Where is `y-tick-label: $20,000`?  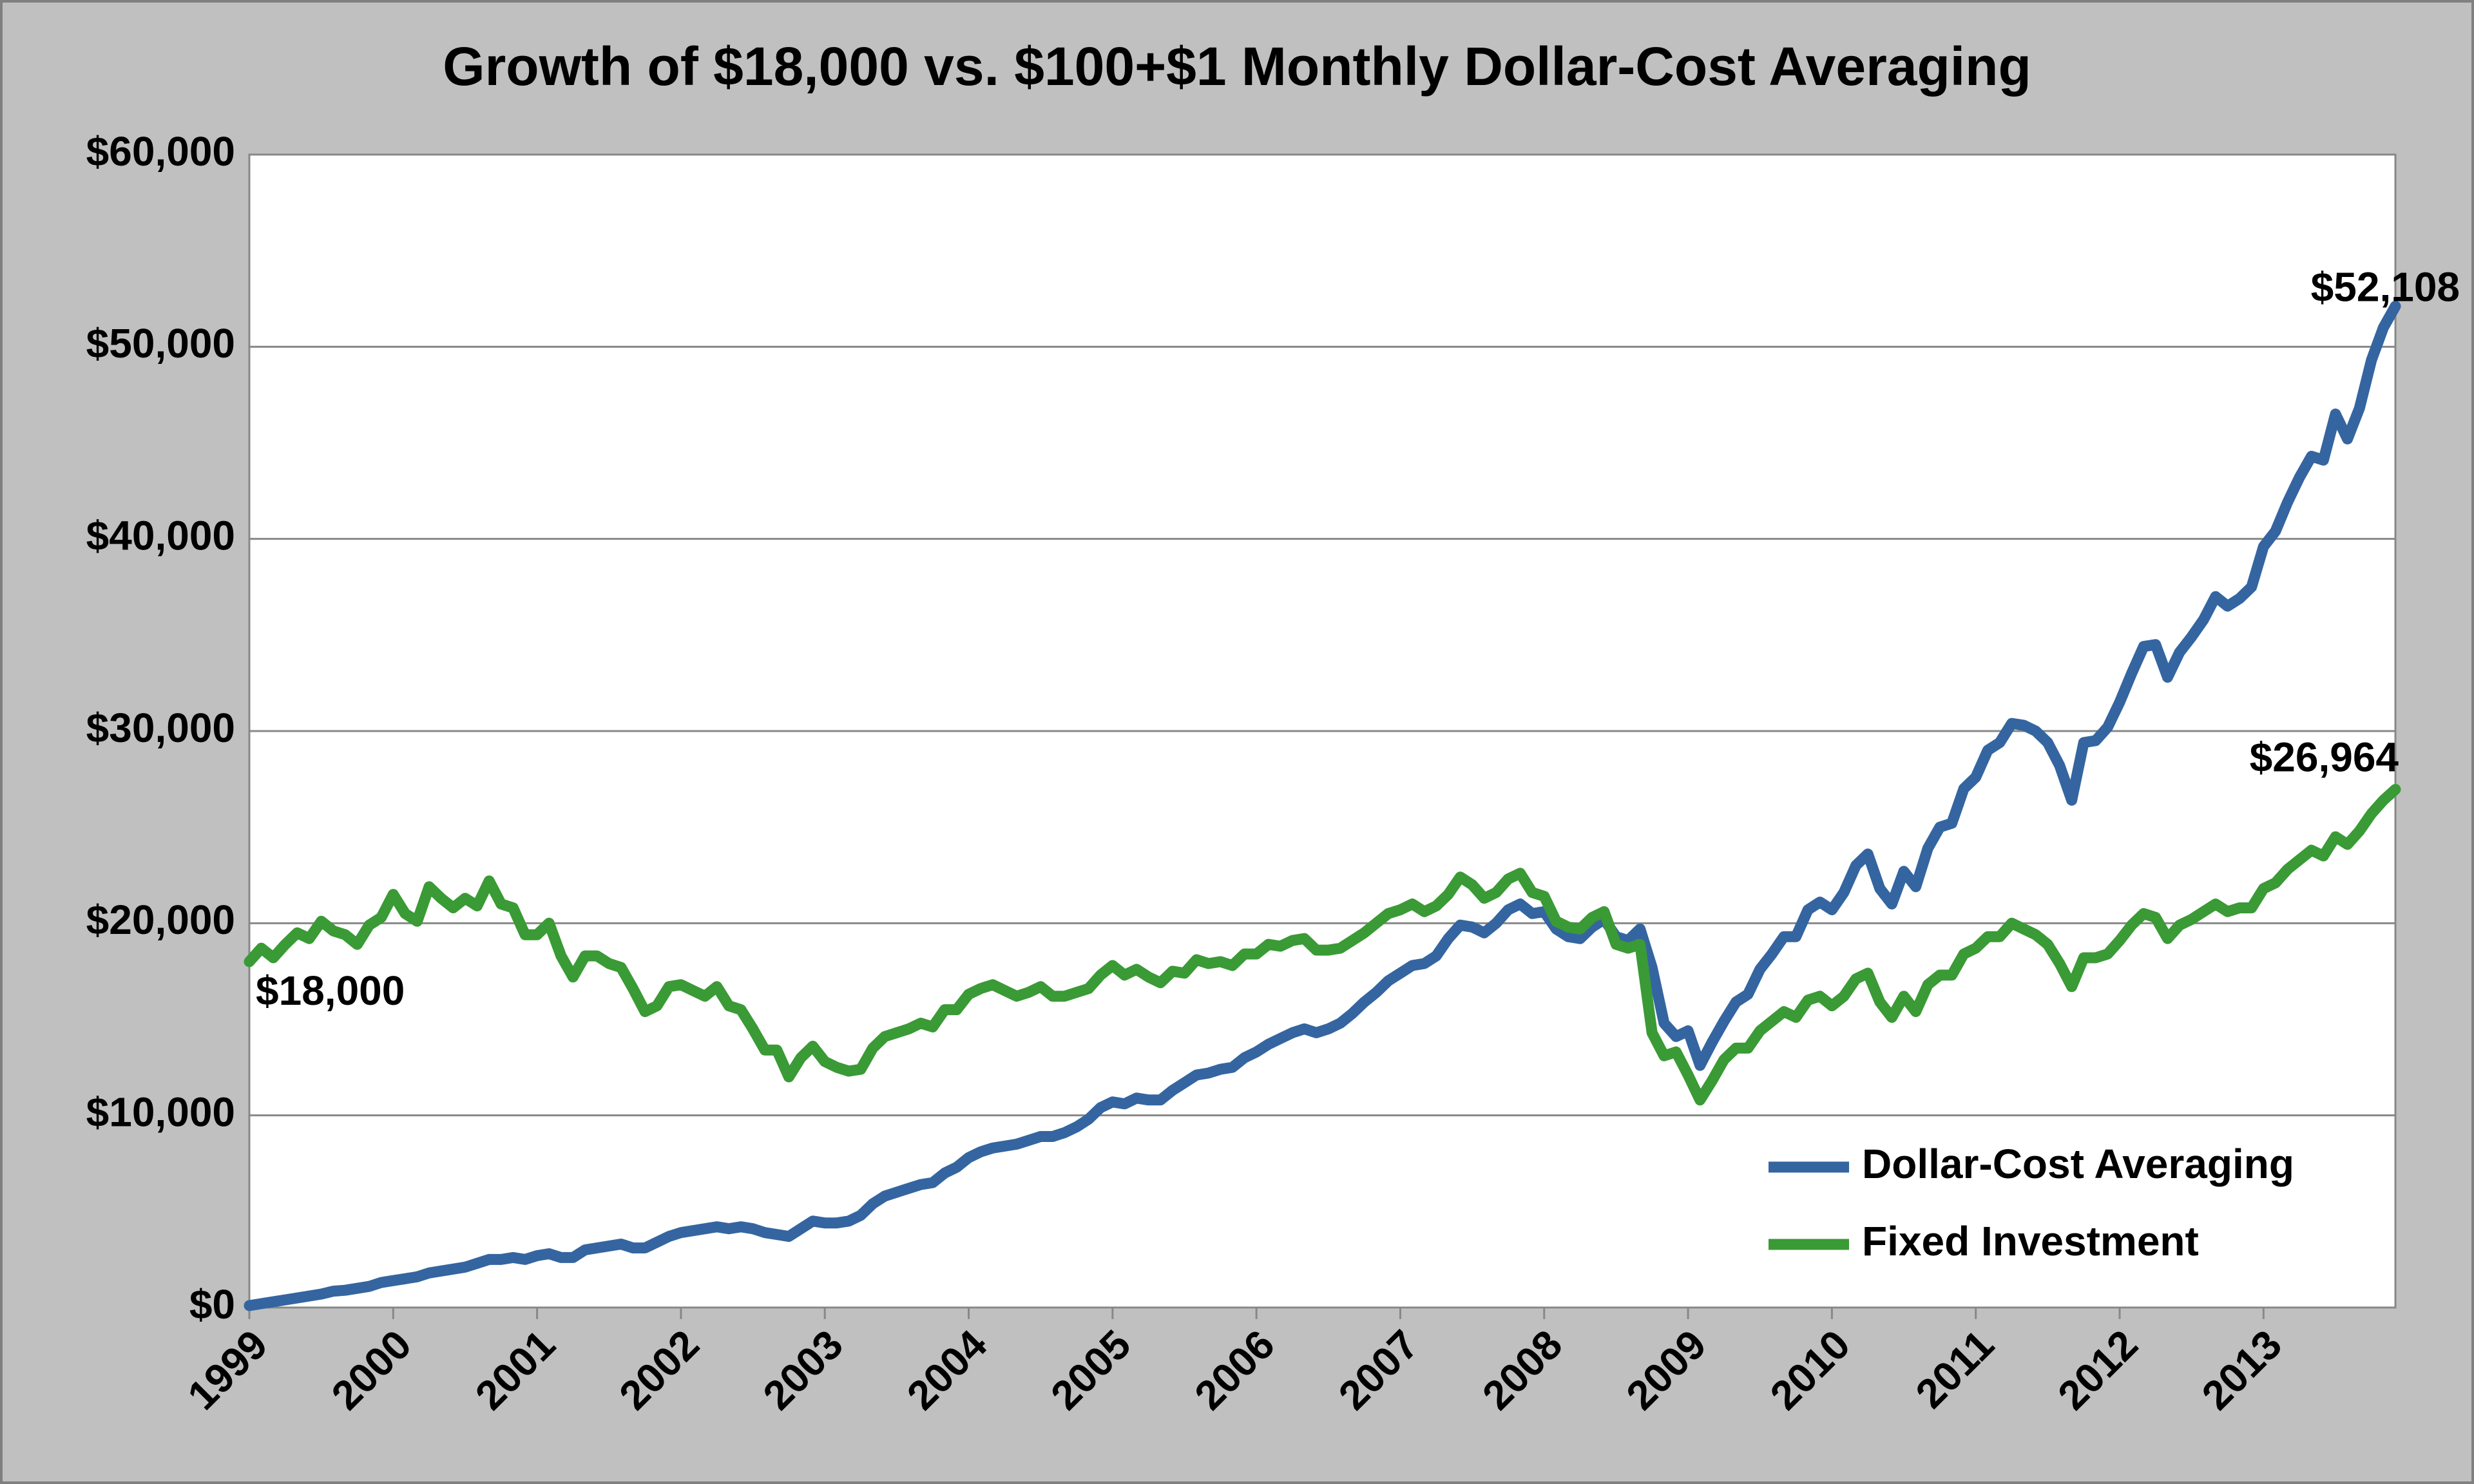
y-tick-label: $20,000 is located at coordinates (160, 920).